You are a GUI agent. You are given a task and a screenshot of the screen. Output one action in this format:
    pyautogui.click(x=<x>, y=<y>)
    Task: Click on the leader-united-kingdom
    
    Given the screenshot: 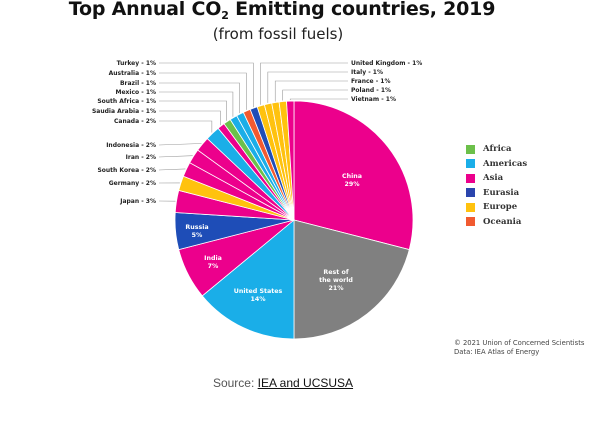 What is the action you would take?
    pyautogui.click(x=304, y=83)
    